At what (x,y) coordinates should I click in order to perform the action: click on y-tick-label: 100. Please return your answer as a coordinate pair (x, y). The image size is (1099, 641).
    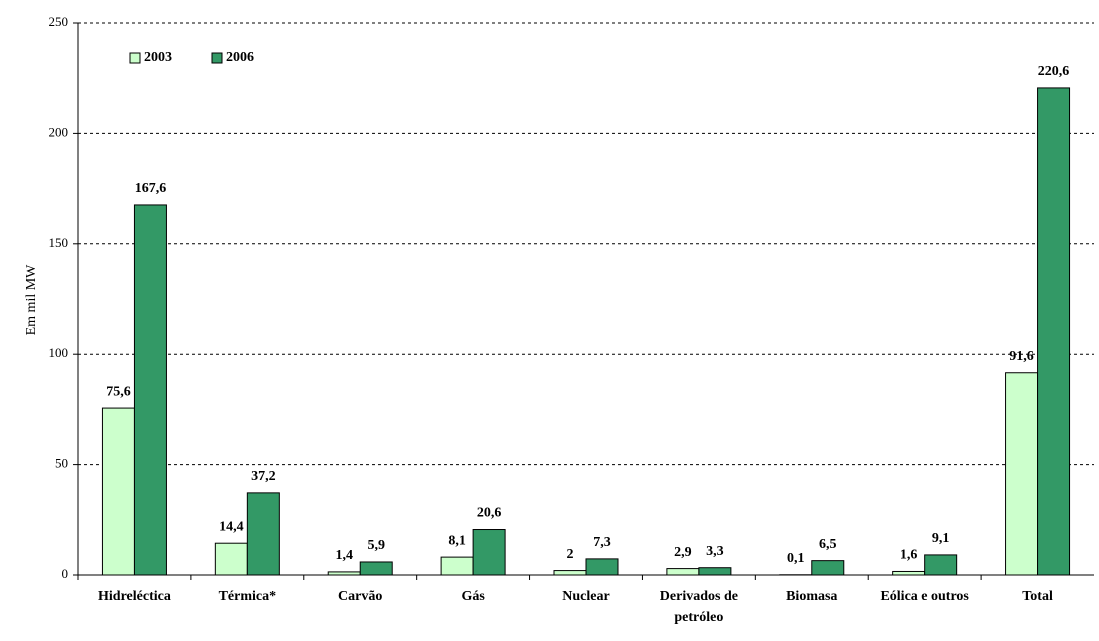
    Looking at the image, I should click on (59, 352).